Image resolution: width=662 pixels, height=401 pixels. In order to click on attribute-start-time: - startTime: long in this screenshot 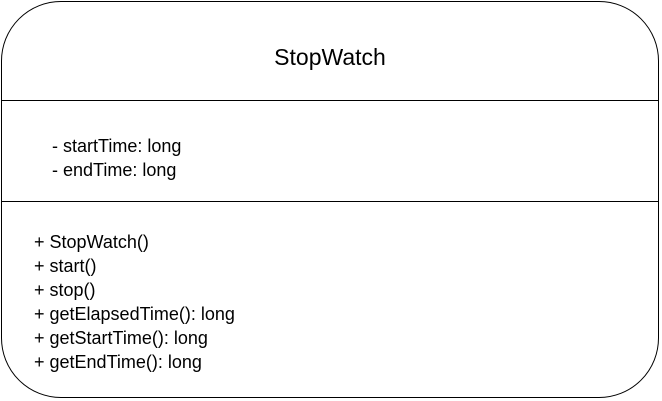, I will do `click(117, 146)`.